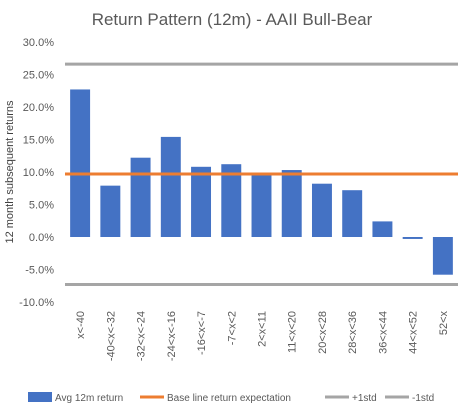 This screenshot has width=467, height=413. I want to click on legend-swatch, so click(40, 397).